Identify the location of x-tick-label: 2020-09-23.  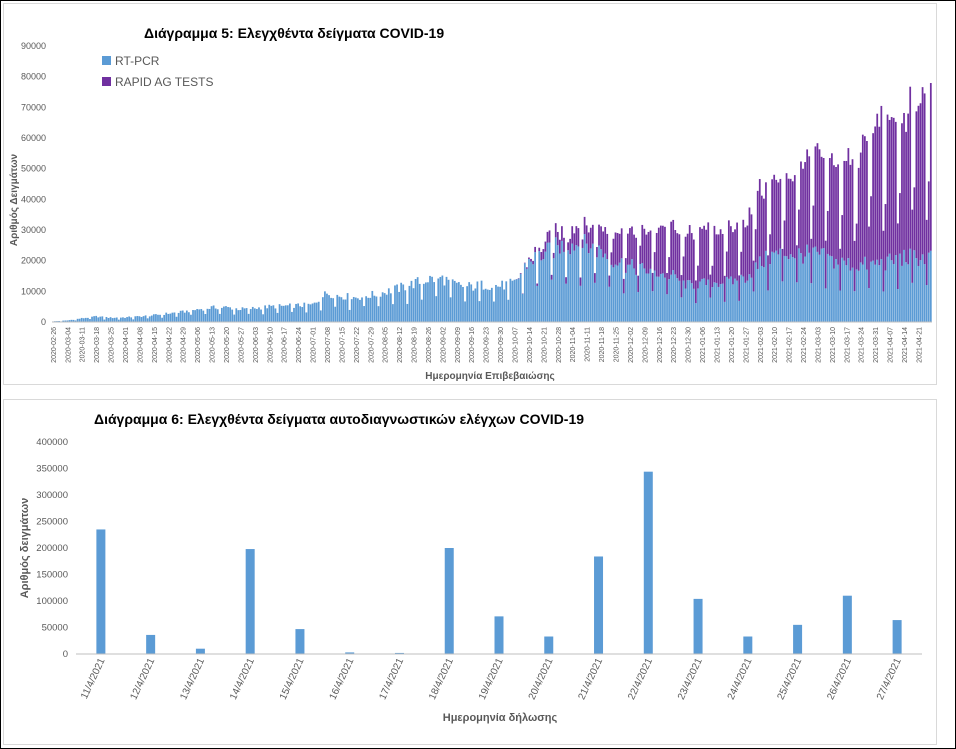
(487, 345).